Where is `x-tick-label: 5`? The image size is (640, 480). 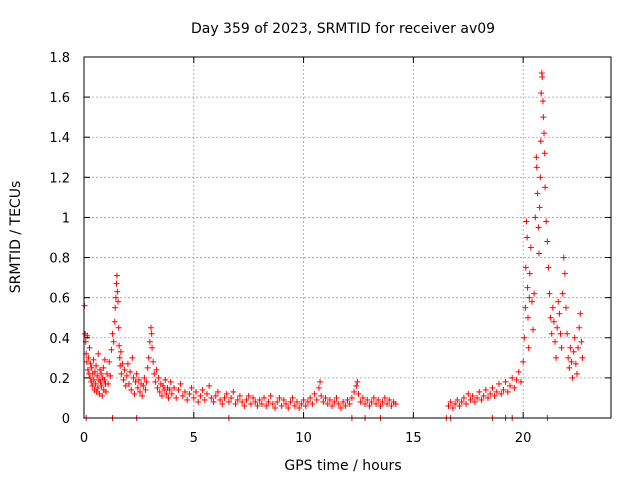
x-tick-label: 5 is located at coordinates (194, 438).